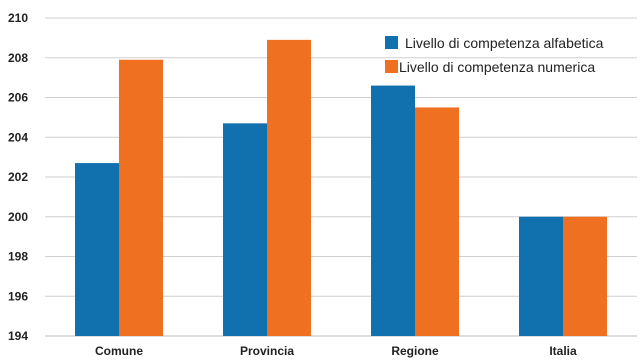  Describe the element at coordinates (497, 67) in the screenshot. I see `legend-label: Livello di competenza numerica` at that location.